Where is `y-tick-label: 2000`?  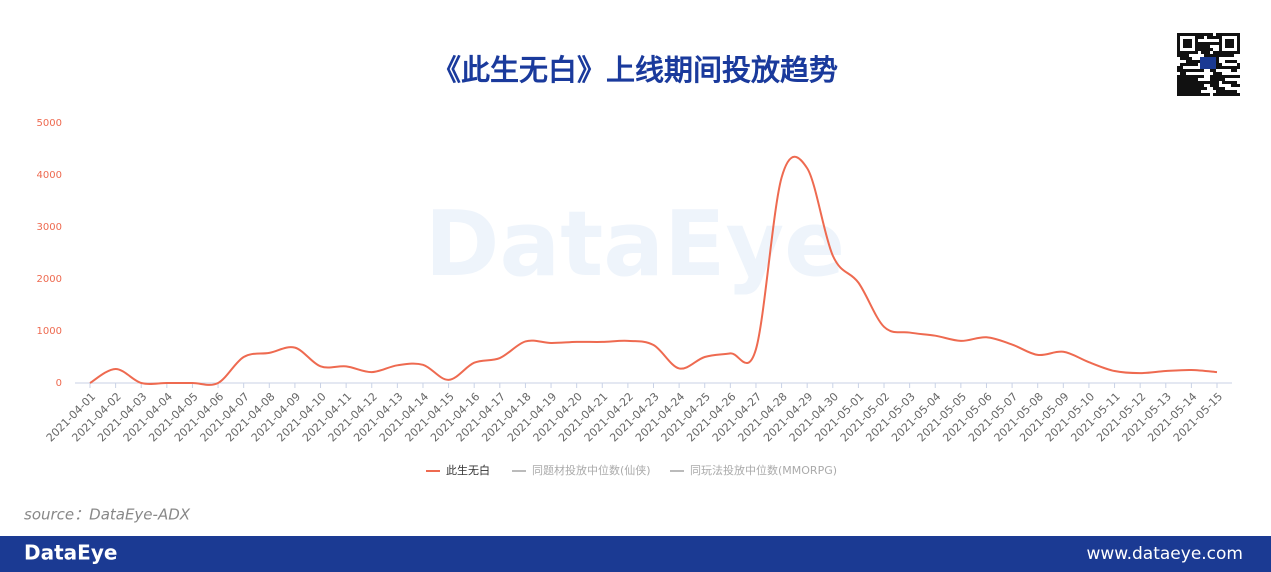 y-tick-label: 2000 is located at coordinates (49, 279).